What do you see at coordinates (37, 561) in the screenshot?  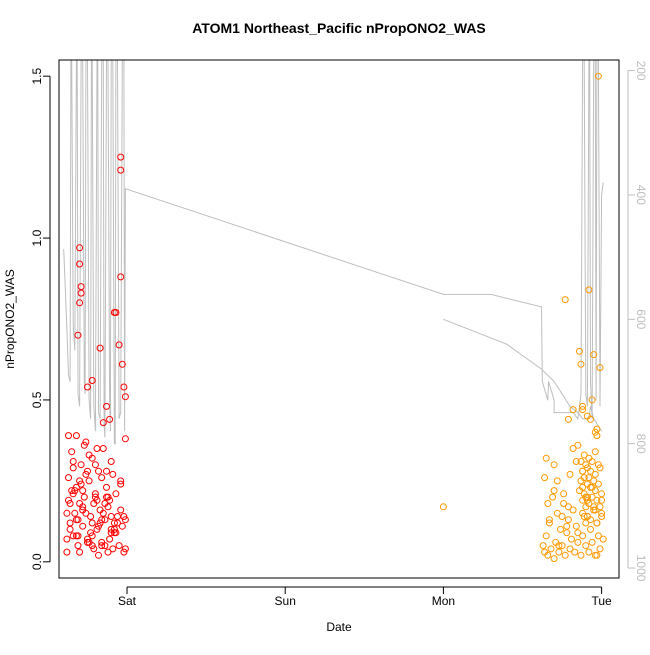 I see `y-tick-label: 0.0` at bounding box center [37, 561].